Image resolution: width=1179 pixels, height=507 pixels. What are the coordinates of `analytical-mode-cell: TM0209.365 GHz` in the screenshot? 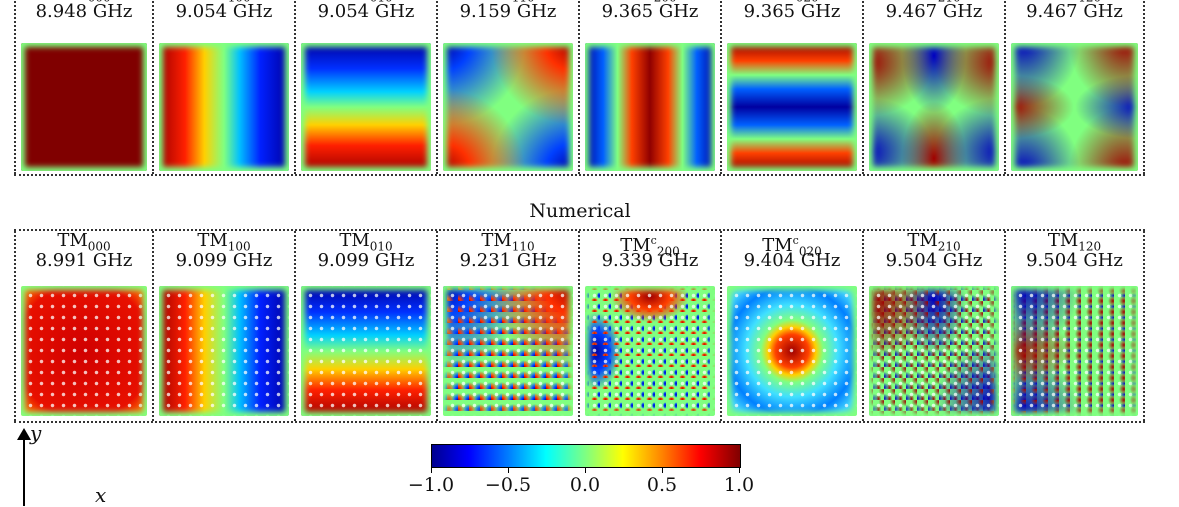 It's located at (791, 87).